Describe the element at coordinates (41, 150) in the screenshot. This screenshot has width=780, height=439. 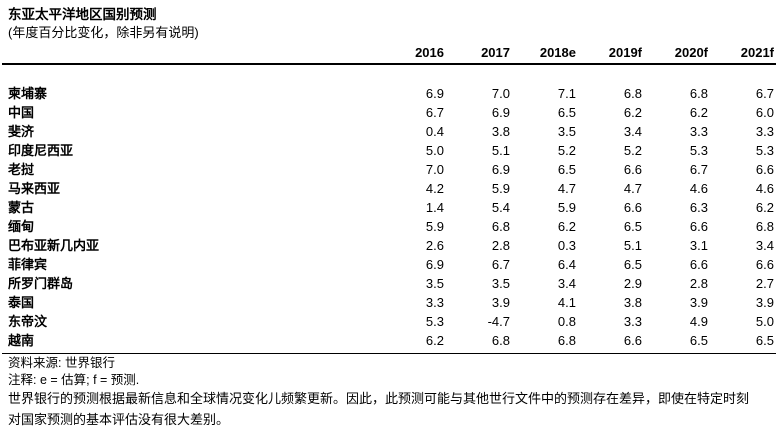
I see `country-name: 印度尼西亚` at that location.